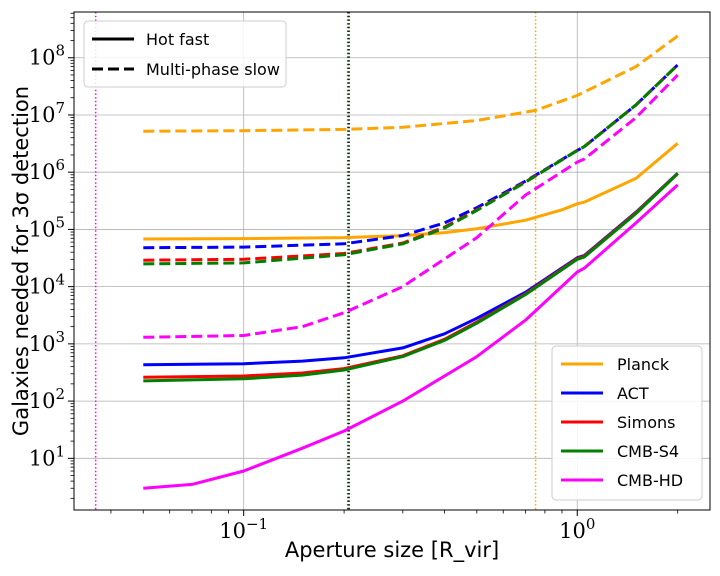 The height and width of the screenshot is (576, 720). I want to click on experiment-legend-label: CMB-HD, so click(650, 480).